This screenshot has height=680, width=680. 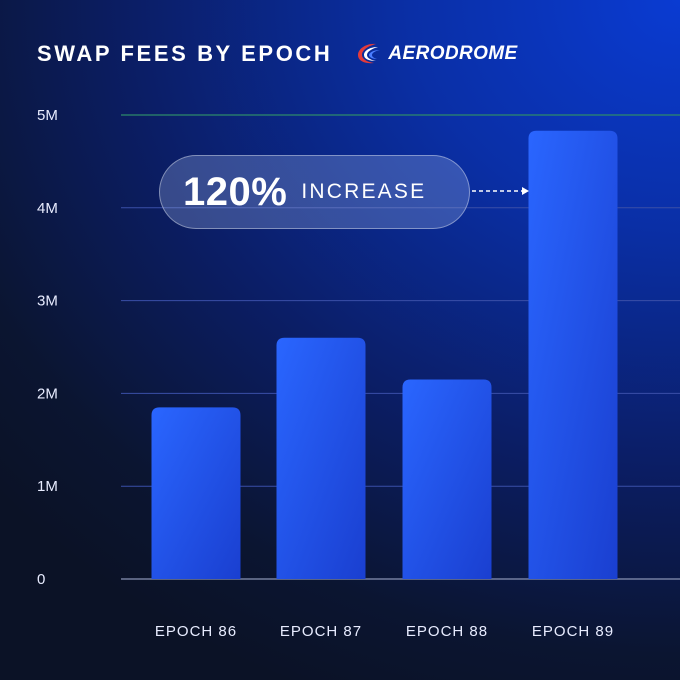 What do you see at coordinates (447, 631) in the screenshot?
I see `x-tick-label: EPOCH 88` at bounding box center [447, 631].